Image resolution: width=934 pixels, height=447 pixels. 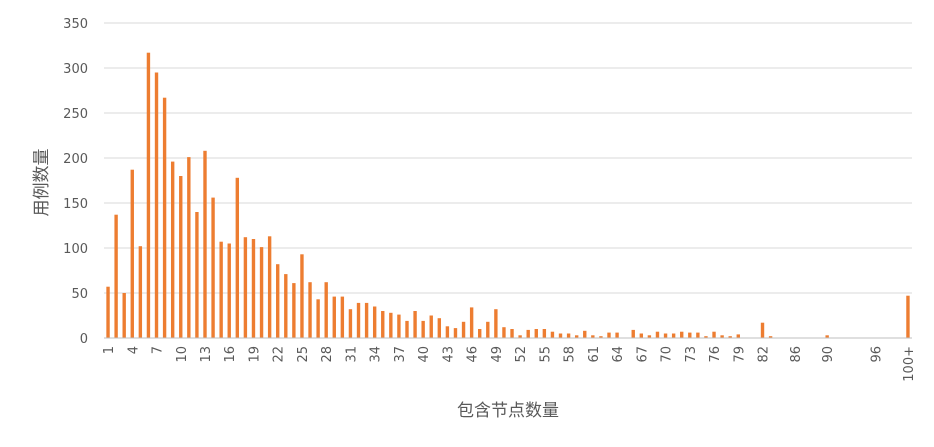 I want to click on x-tick-label: 58, so click(x=570, y=354).